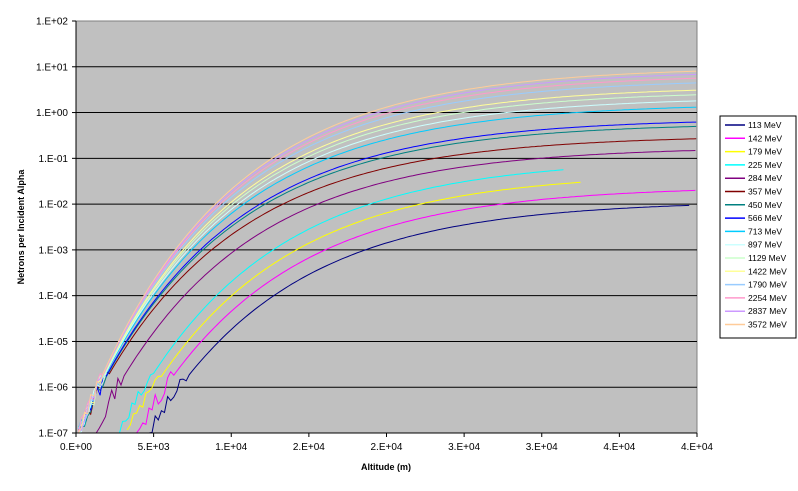  Describe the element at coordinates (54, 205) in the screenshot. I see `y-tick-label: 1.E-02` at that location.